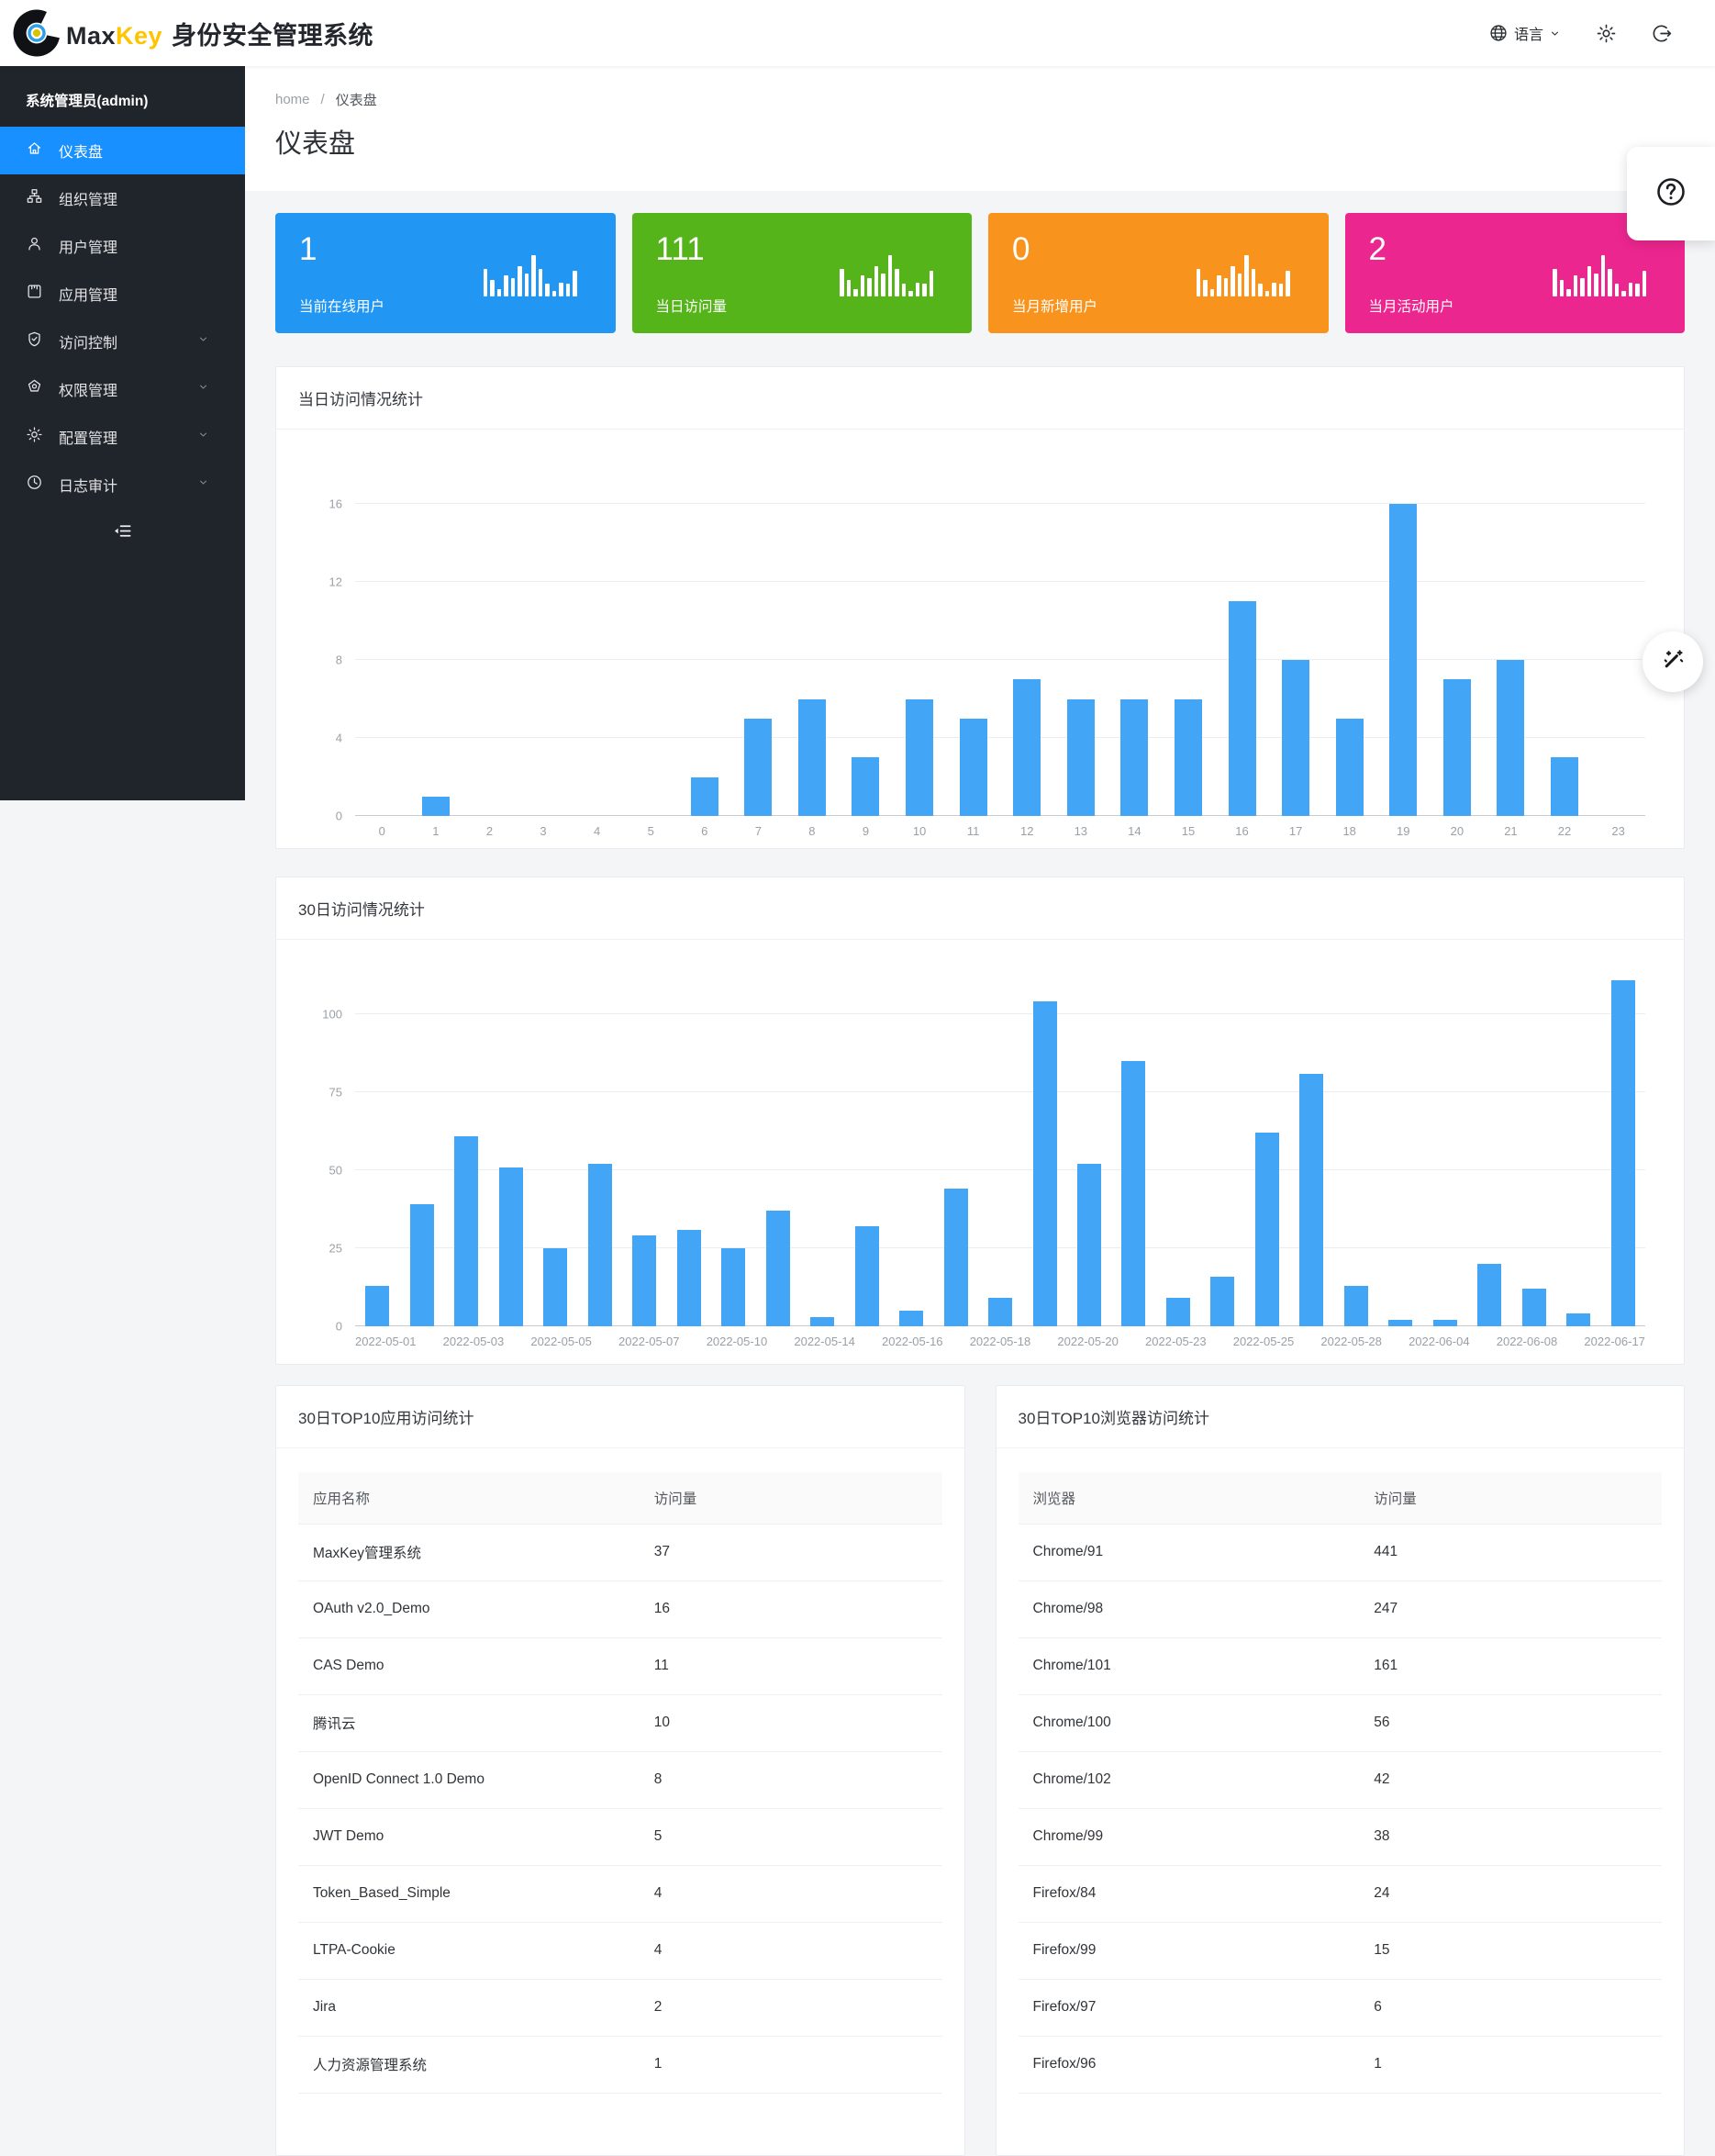 This screenshot has width=1715, height=2156. What do you see at coordinates (790, 1666) in the screenshot?
I see `cell-count: 11` at bounding box center [790, 1666].